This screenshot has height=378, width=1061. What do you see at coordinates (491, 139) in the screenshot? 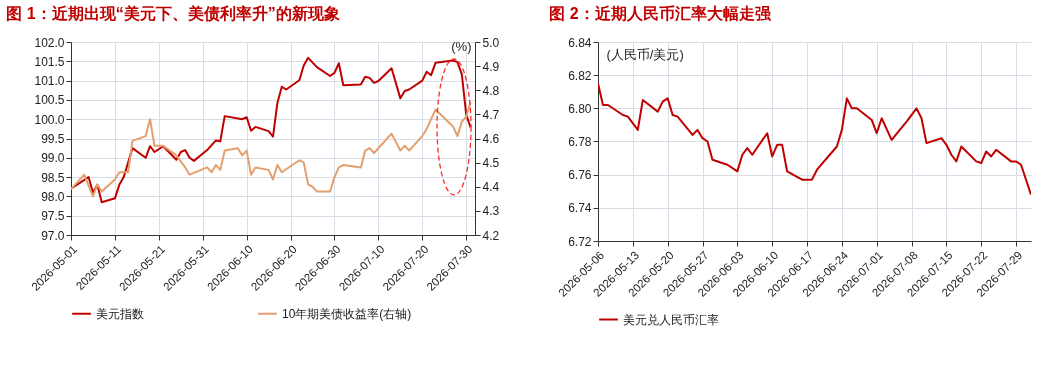
I see `y2-tick-label: 4.6` at bounding box center [491, 139].